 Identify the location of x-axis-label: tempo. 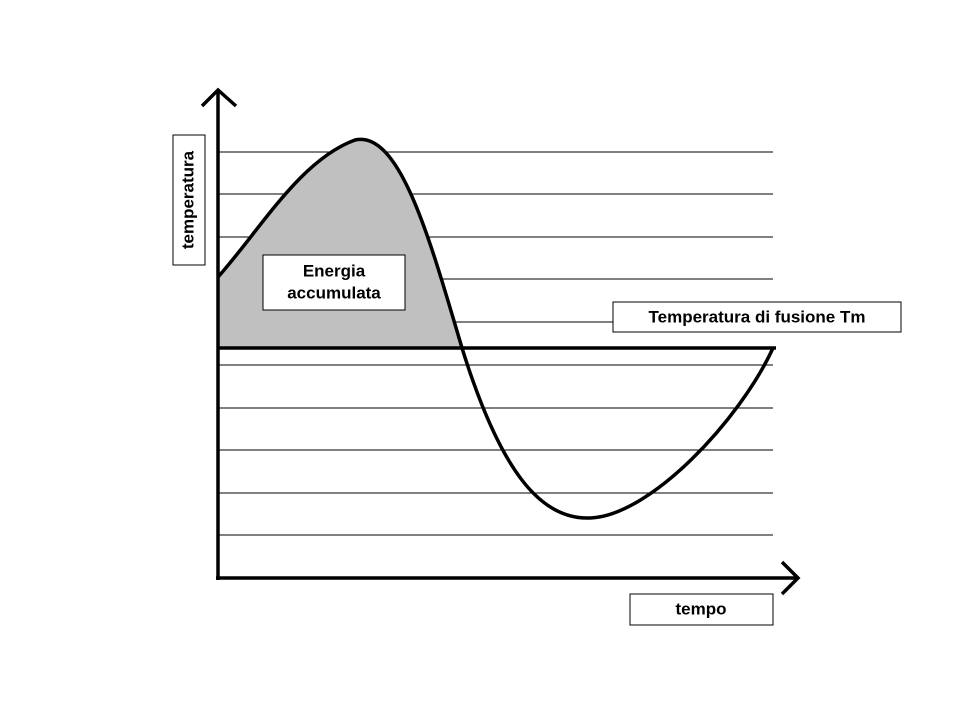
(701, 608).